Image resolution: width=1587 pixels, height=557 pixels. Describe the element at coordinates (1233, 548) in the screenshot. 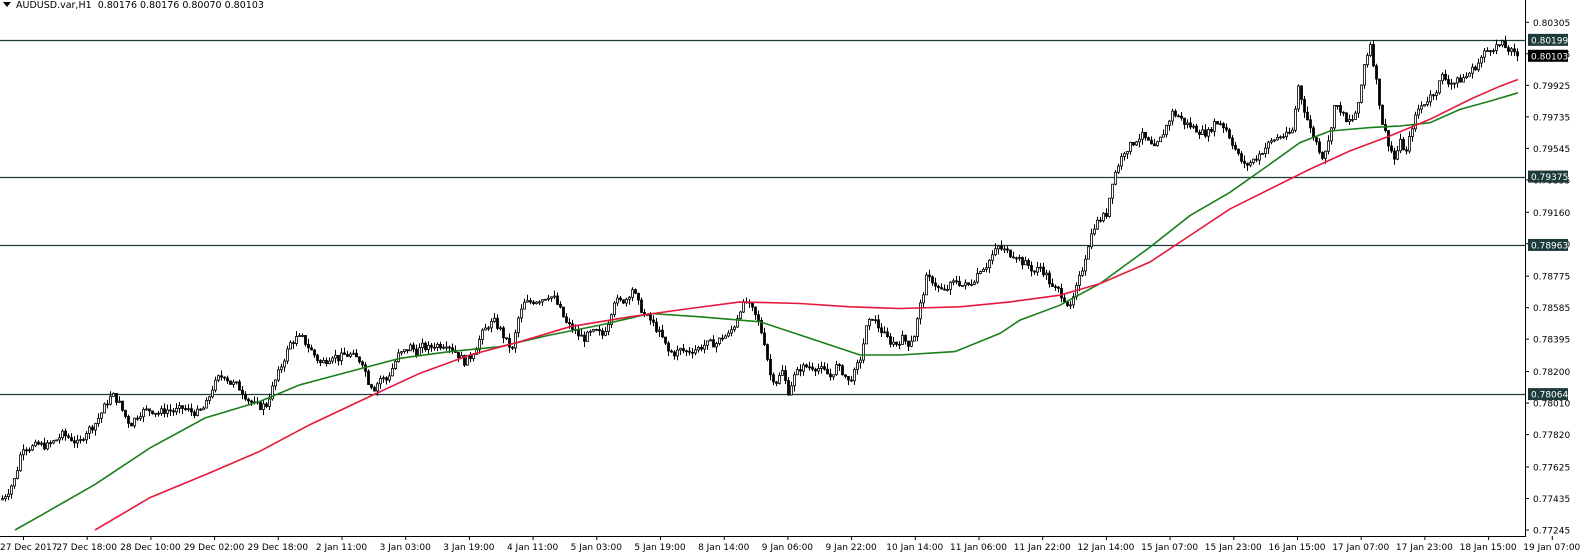

I see `x-tick-label: 15 Jan 23:00` at that location.